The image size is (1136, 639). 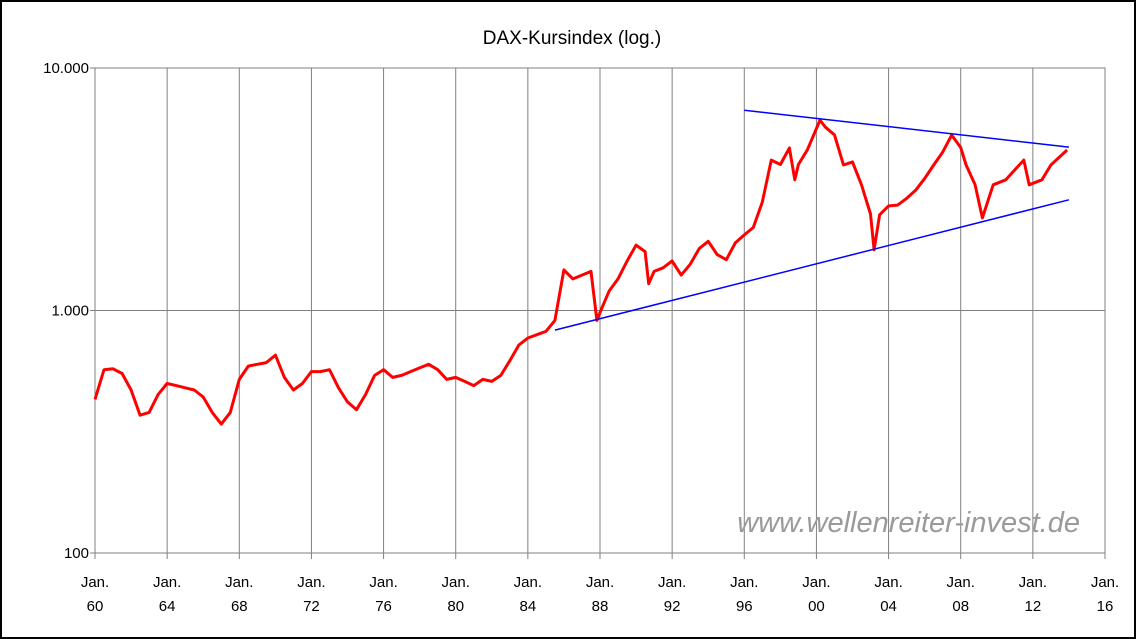 What do you see at coordinates (888, 594) in the screenshot?
I see `x-tick-label: Jan. 04` at bounding box center [888, 594].